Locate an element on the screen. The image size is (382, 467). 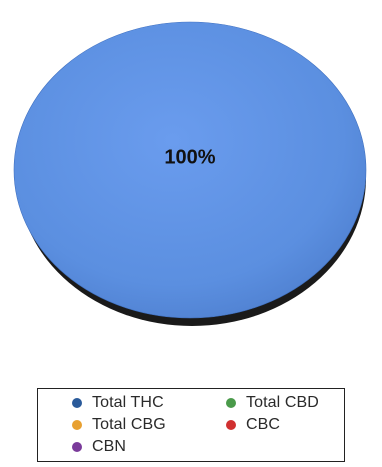
slice-data-label: 100% is located at coordinates (189, 157).